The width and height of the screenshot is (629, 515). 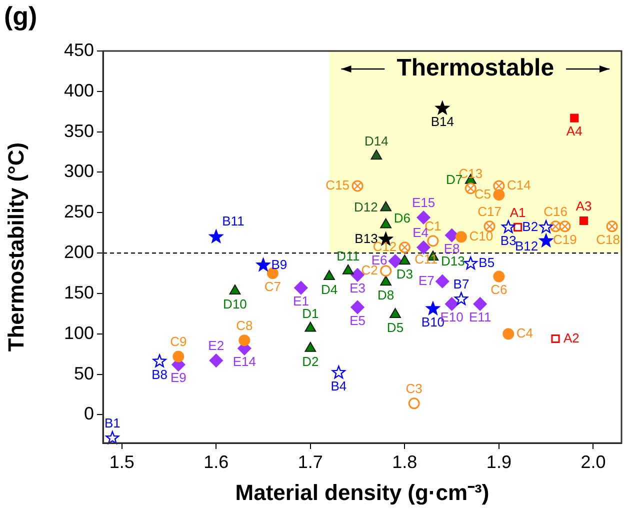 What do you see at coordinates (84, 373) in the screenshot?
I see `y-tick-label: 50` at bounding box center [84, 373].